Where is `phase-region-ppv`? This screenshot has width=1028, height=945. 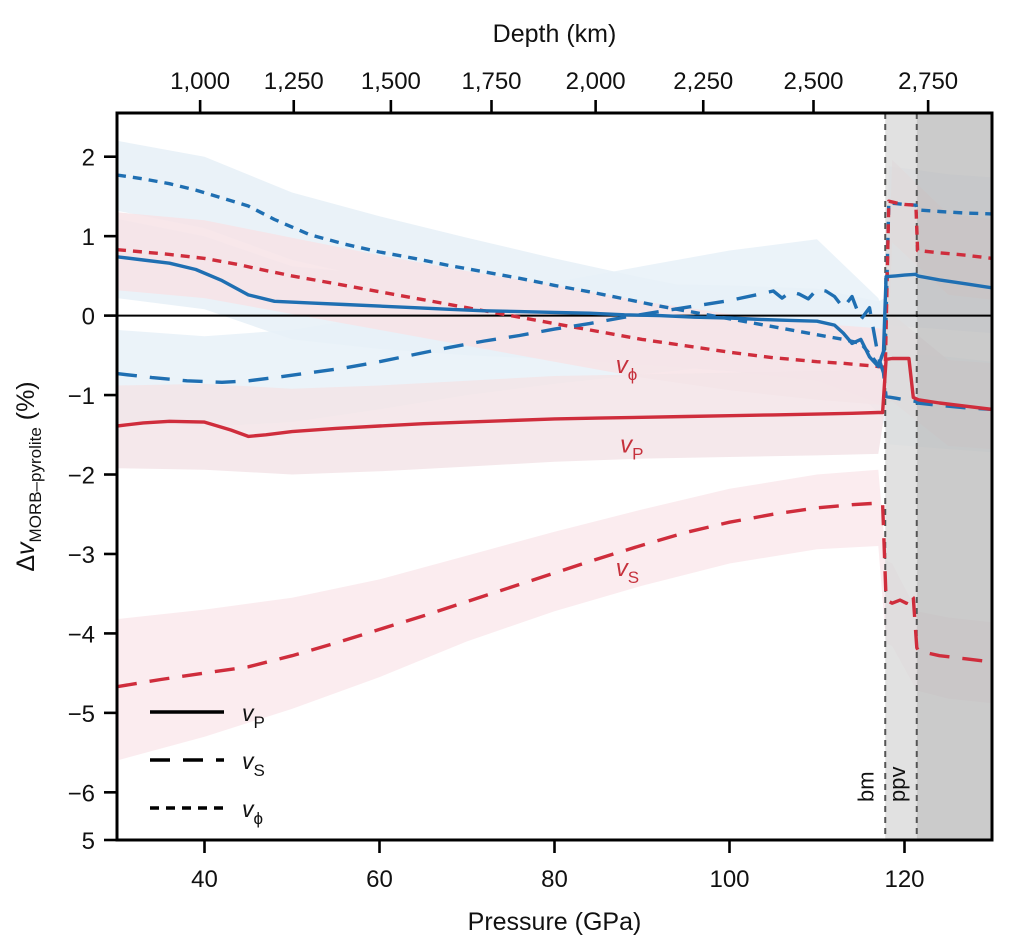
phase-region-ppv is located at coordinates (954, 476).